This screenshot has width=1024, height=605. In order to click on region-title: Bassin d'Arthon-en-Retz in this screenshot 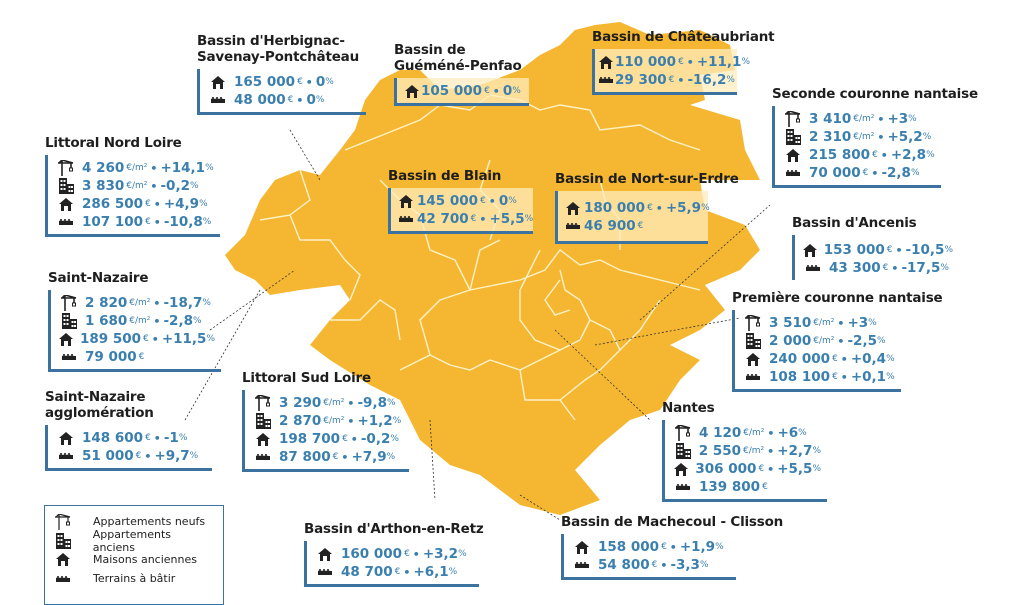, I will do `click(394, 529)`.